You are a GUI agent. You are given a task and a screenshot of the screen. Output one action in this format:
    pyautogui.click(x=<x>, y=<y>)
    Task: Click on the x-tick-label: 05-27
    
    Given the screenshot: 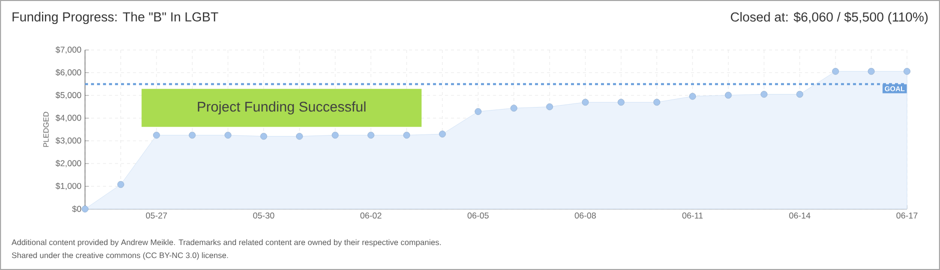 What is the action you would take?
    pyautogui.click(x=156, y=215)
    